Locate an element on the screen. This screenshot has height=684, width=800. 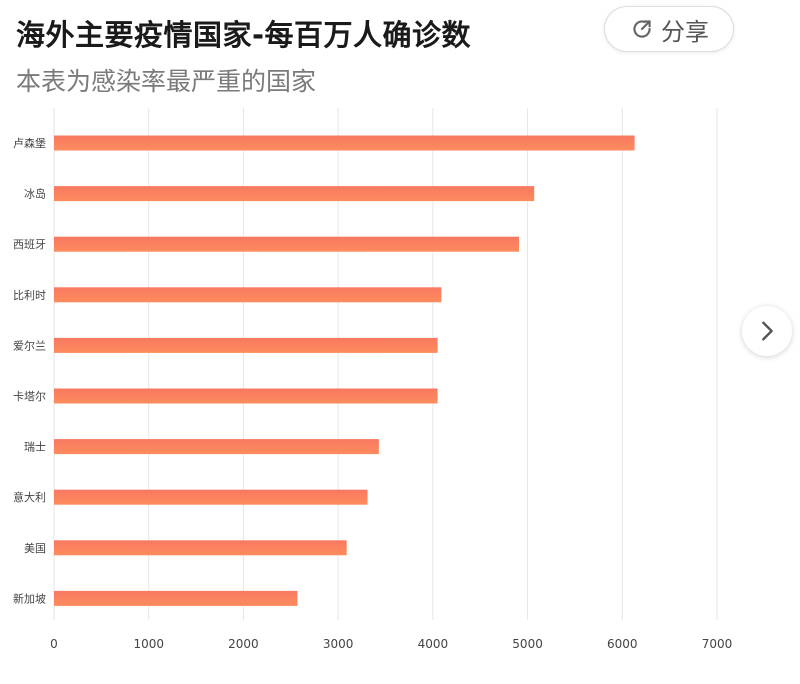
category-label: 意大利 is located at coordinates (29, 497).